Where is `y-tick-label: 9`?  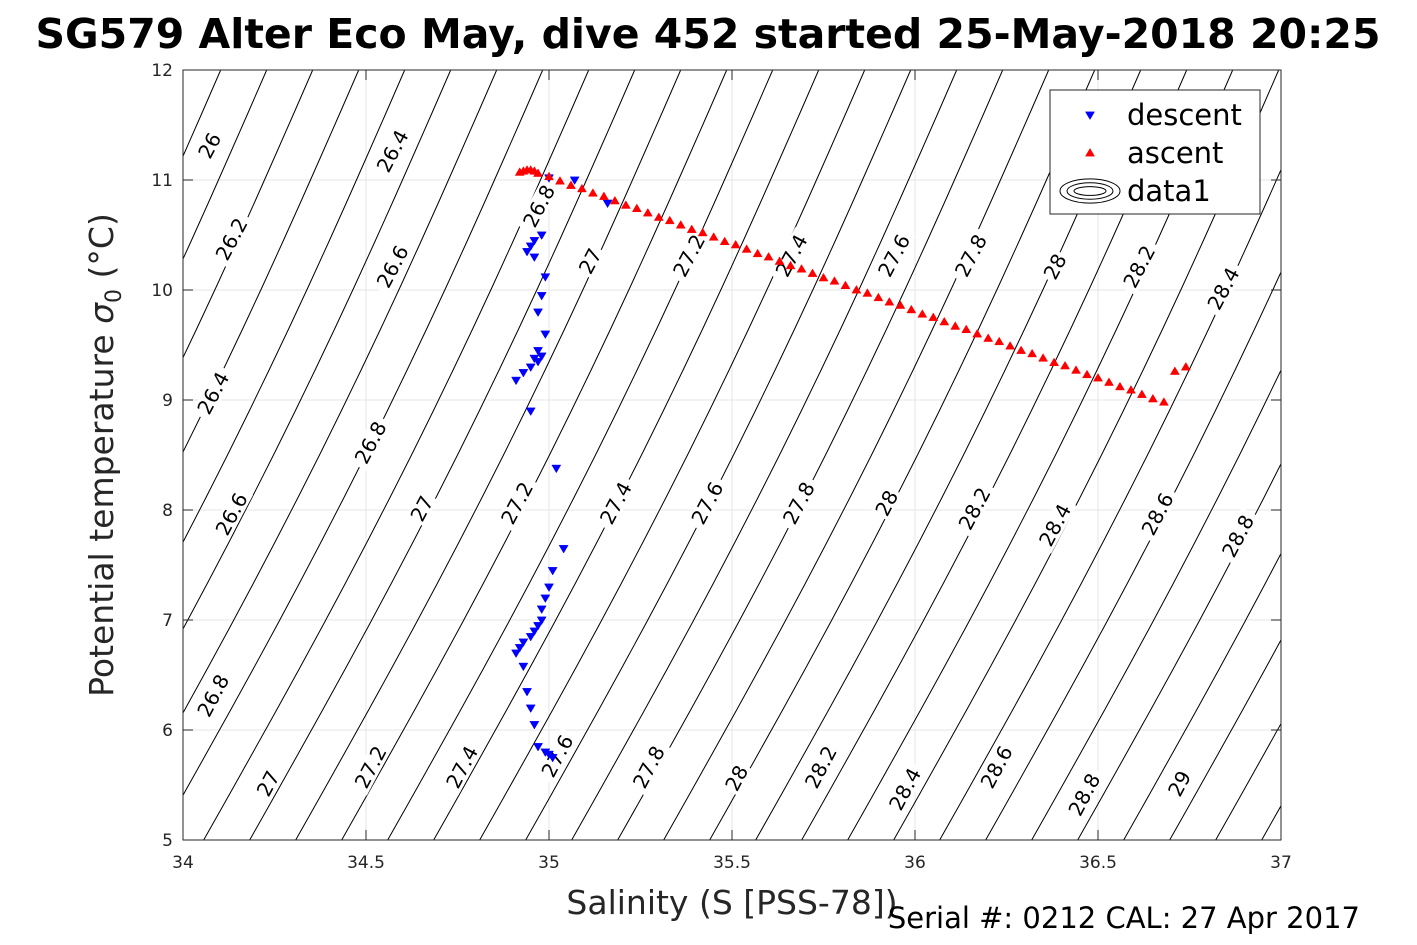
y-tick-label: 9 is located at coordinates (167, 401).